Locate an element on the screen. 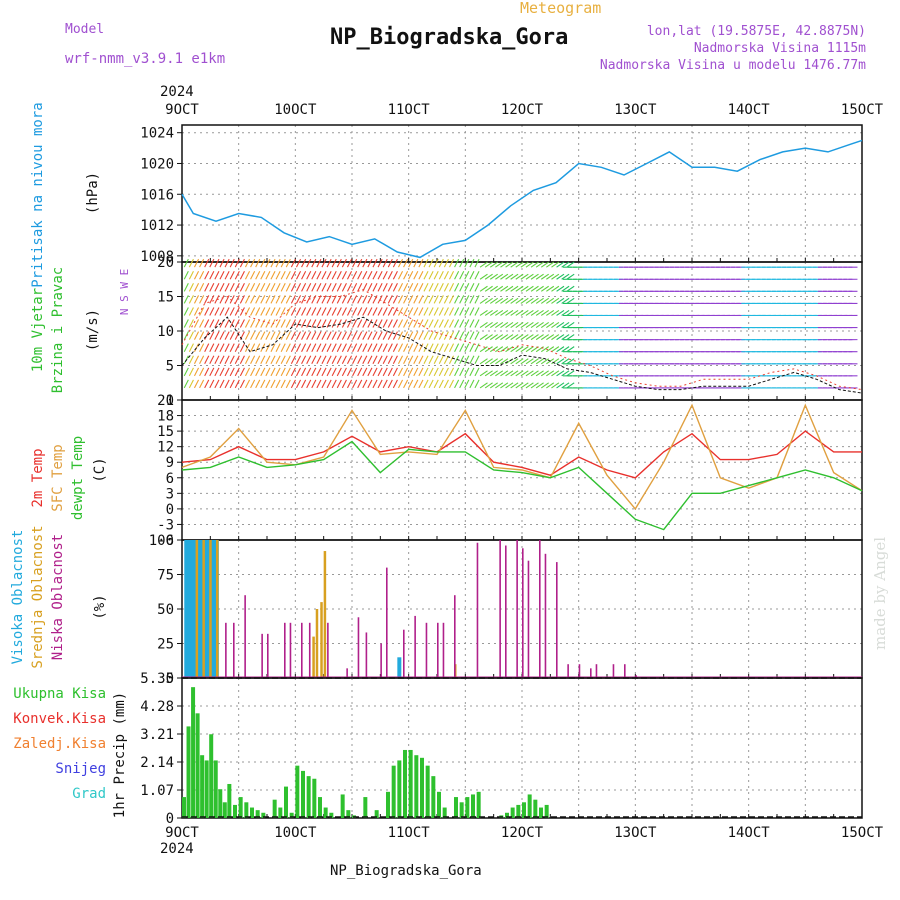 This screenshot has height=900, width=900. y-tick-label: 1020 is located at coordinates (157, 164).